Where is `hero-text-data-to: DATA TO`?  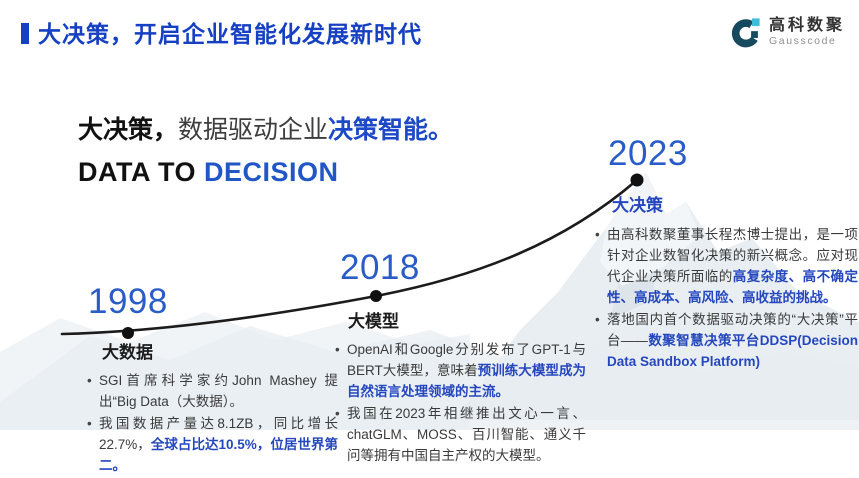
hero-text-data-to: DATA TO is located at coordinates (141, 171).